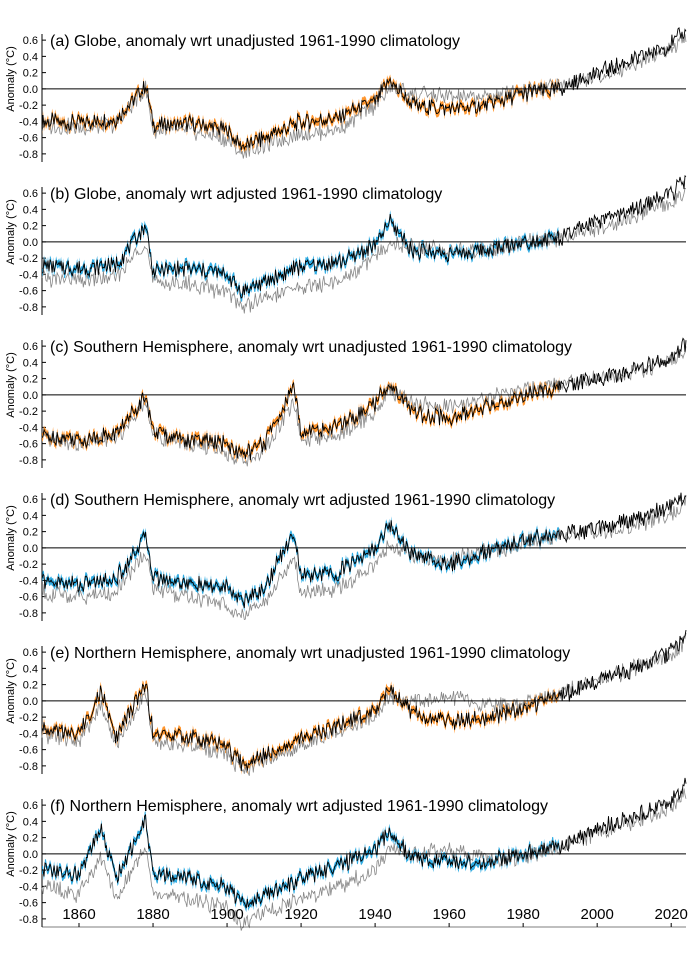  I want to click on x-tick-label: 2020, so click(671, 914).